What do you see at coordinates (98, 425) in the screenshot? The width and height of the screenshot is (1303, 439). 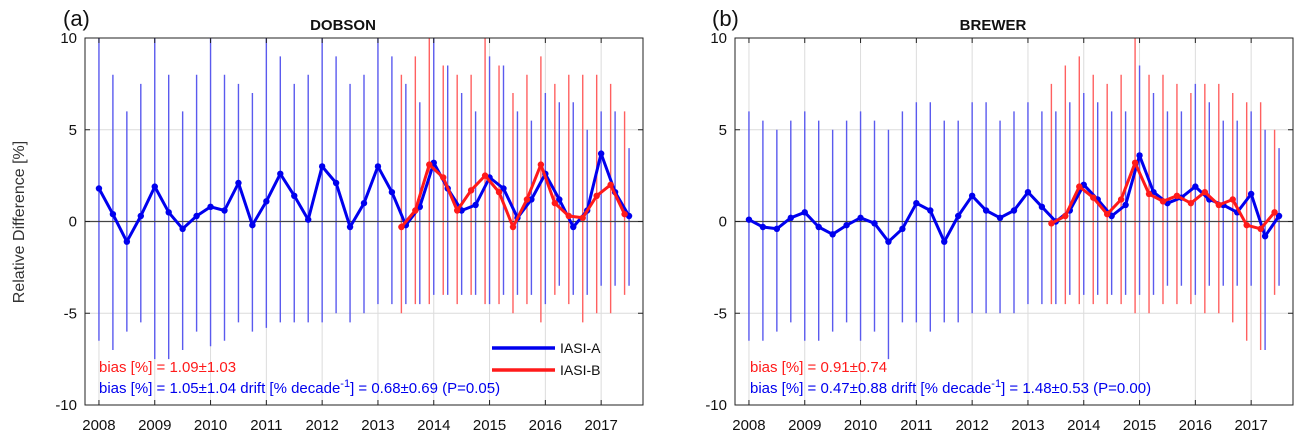 I see `x-tick-label: 2008` at bounding box center [98, 425].